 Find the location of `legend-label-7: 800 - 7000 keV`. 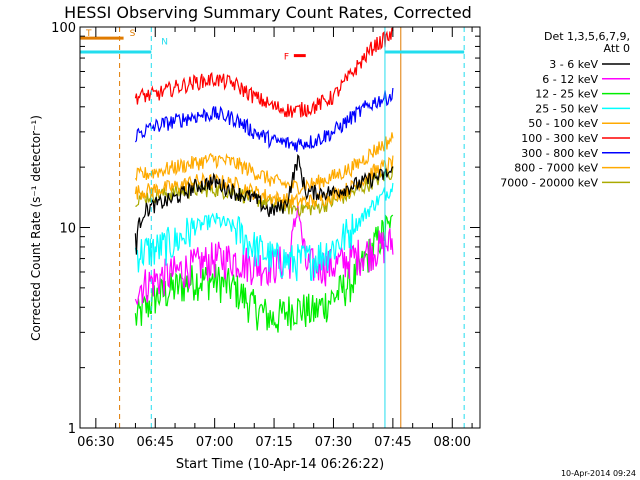

legend-label-7: 800 - 7000 keV is located at coordinates (556, 168).